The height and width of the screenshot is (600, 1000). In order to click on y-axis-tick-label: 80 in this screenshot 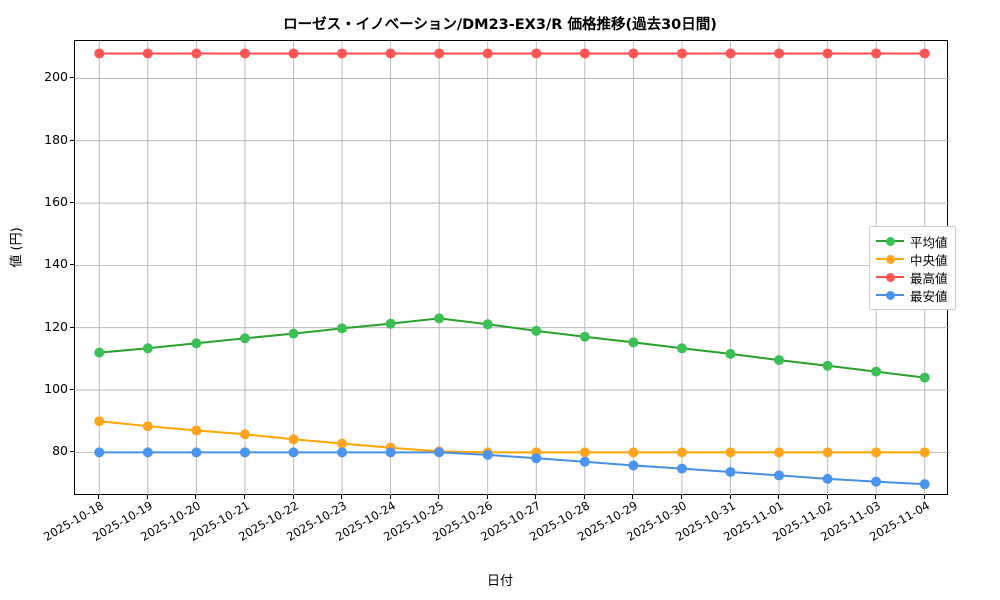, I will do `click(60, 451)`.